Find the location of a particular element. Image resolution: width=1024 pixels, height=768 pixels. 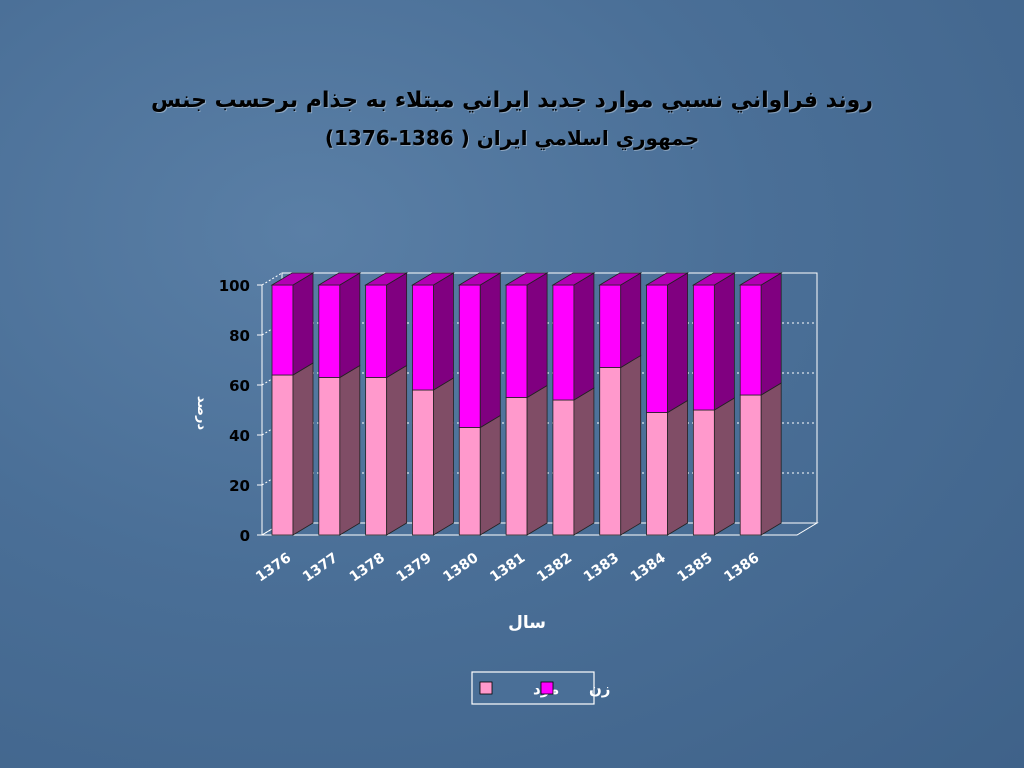

x-tick-label: 1383 is located at coordinates (601, 567).